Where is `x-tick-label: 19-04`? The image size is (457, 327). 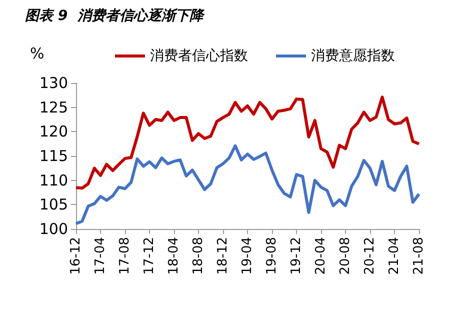 x-tick-label: 19-04 is located at coordinates (247, 256).